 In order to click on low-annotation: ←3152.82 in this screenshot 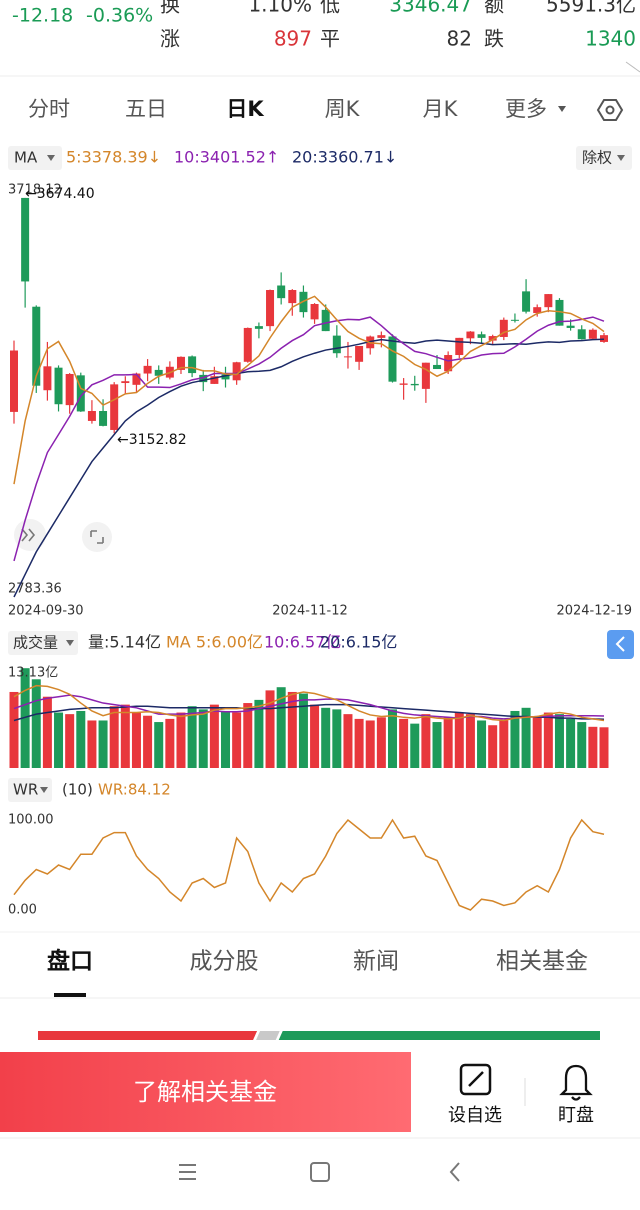, I will do `click(152, 440)`.